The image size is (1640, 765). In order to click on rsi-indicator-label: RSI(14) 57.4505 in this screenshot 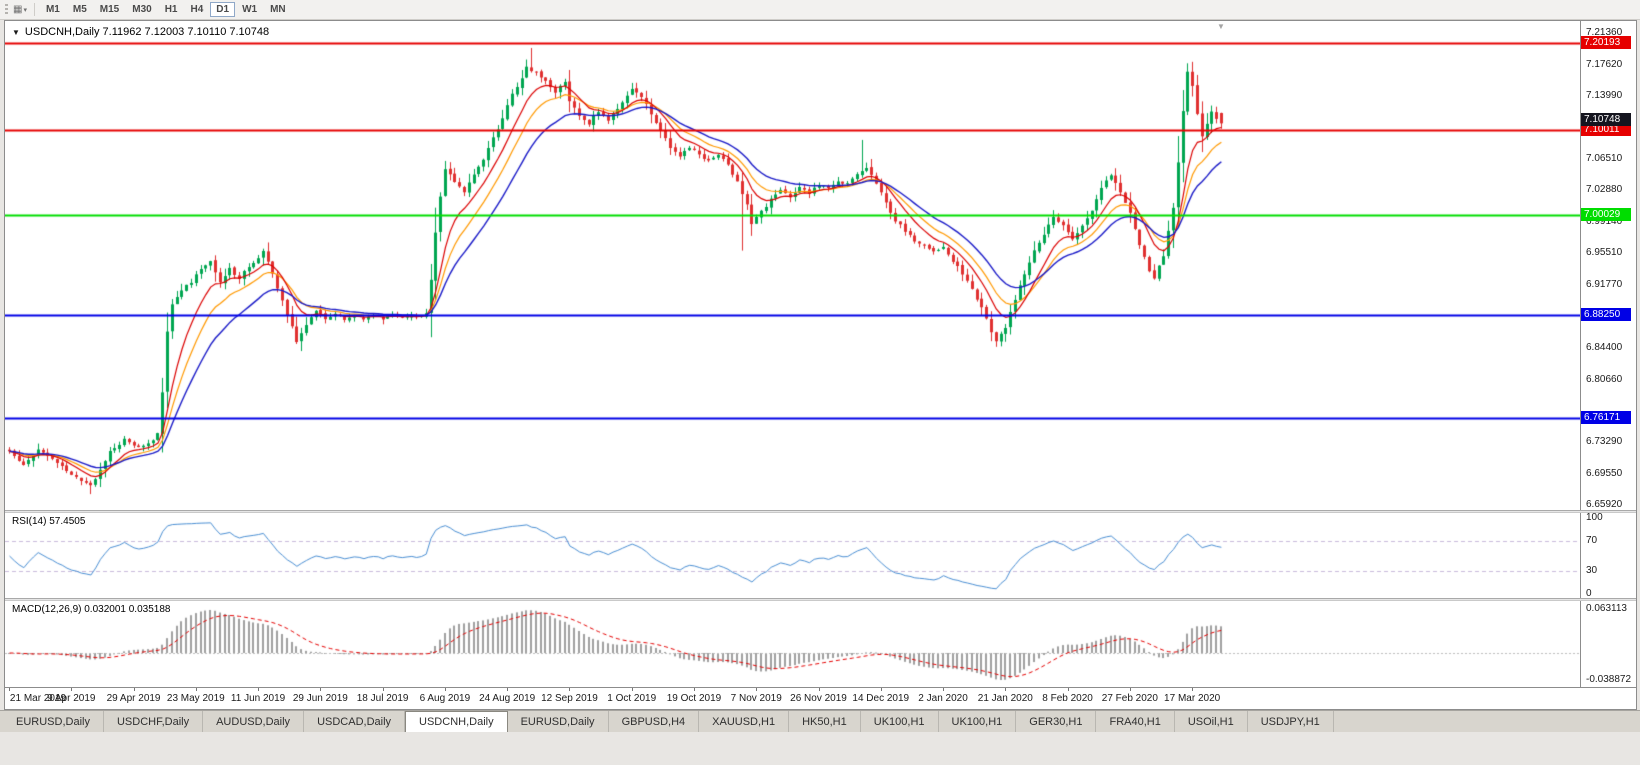, I will do `click(49, 521)`.